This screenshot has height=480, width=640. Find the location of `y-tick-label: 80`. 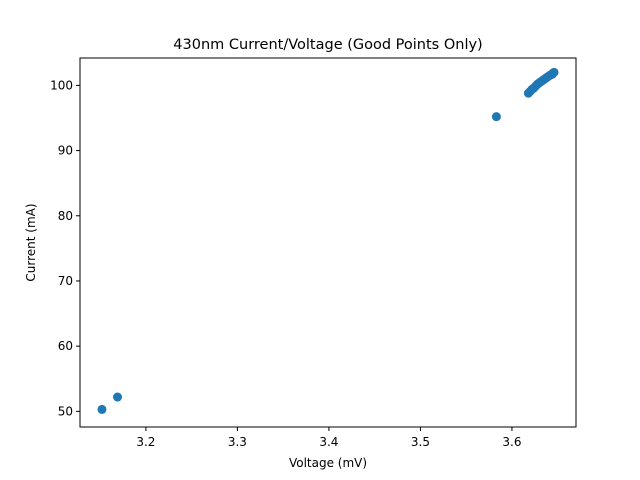

y-tick-label: 80 is located at coordinates (65, 216).